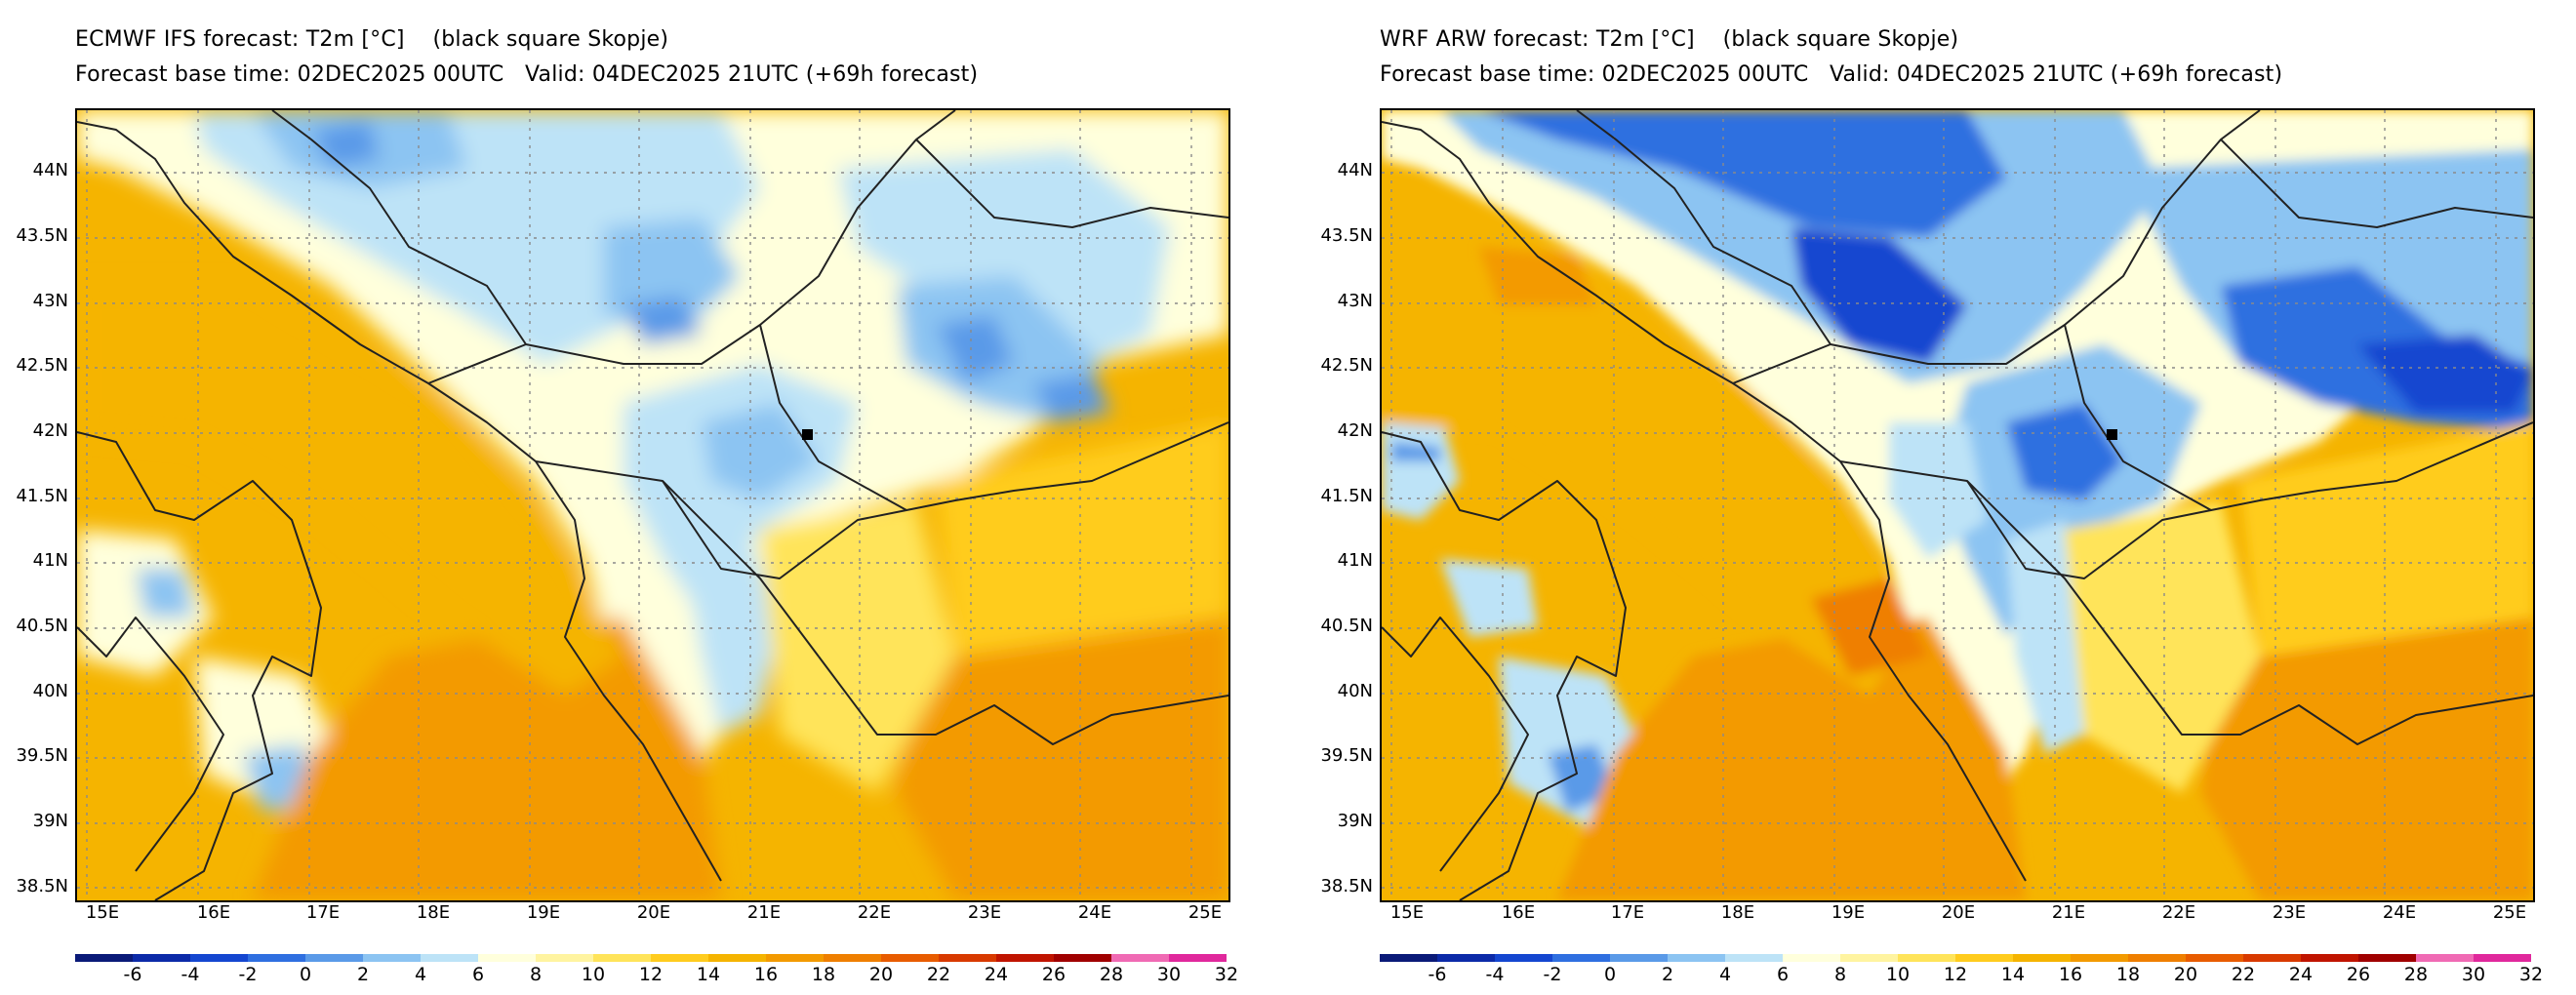 The width and height of the screenshot is (2576, 995). What do you see at coordinates (420, 974) in the screenshot?
I see `colorbar-tick-label: 4` at bounding box center [420, 974].